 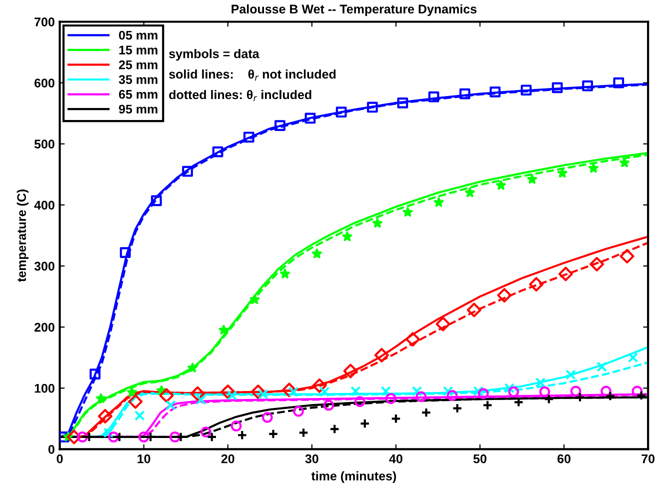 I want to click on x-axis-title: time (minutes), so click(x=353, y=477).